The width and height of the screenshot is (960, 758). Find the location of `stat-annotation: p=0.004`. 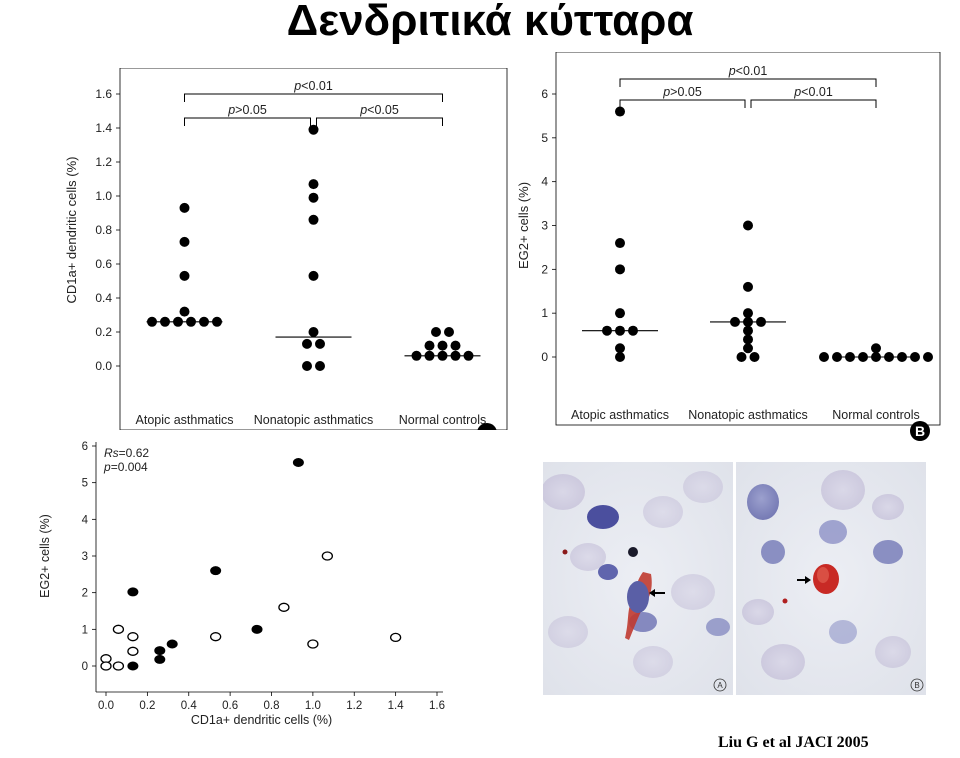

stat-annotation: p=0.004 is located at coordinates (125, 467).